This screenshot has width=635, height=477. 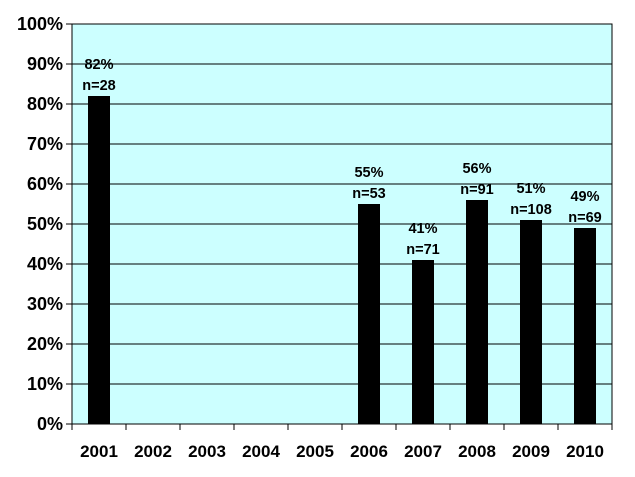 What do you see at coordinates (45, 384) in the screenshot?
I see `y-tick-label: 10%` at bounding box center [45, 384].